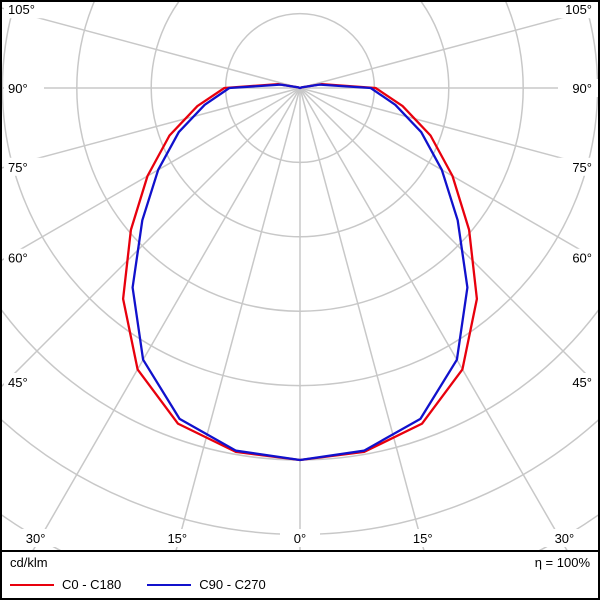  What do you see at coordinates (300, 538) in the screenshot?
I see `angle-label: 0°` at bounding box center [300, 538].